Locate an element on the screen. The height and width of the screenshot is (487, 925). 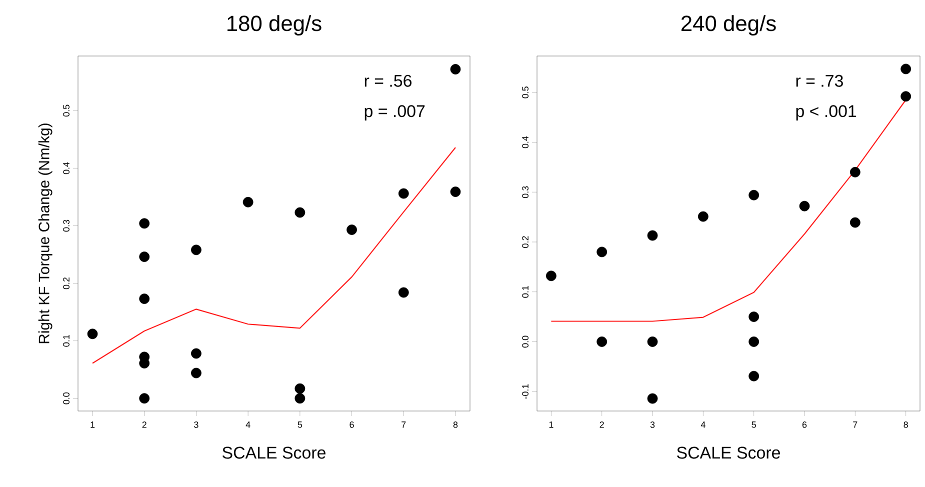
chart-title: 180 deg/s is located at coordinates (275, 25).